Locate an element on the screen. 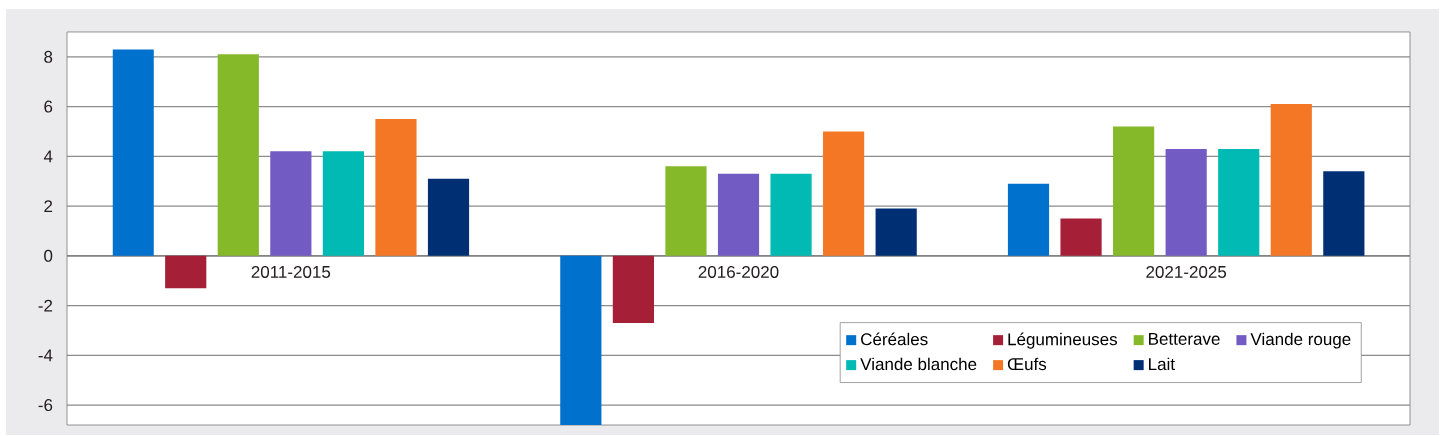 The width and height of the screenshot is (1446, 436). x-tick-label: 2011-2015 is located at coordinates (291, 271).